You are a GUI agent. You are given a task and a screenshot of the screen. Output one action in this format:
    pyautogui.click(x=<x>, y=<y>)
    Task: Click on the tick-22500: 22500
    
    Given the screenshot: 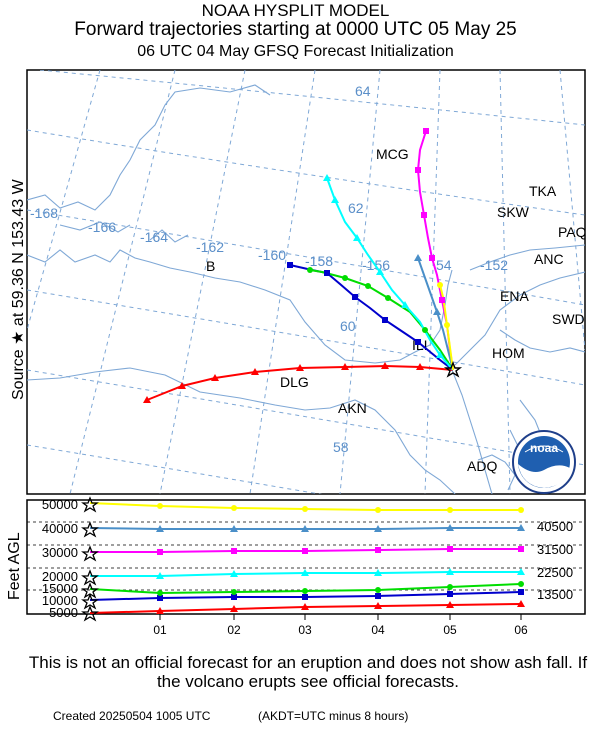 What is the action you would take?
    pyautogui.click(x=555, y=572)
    